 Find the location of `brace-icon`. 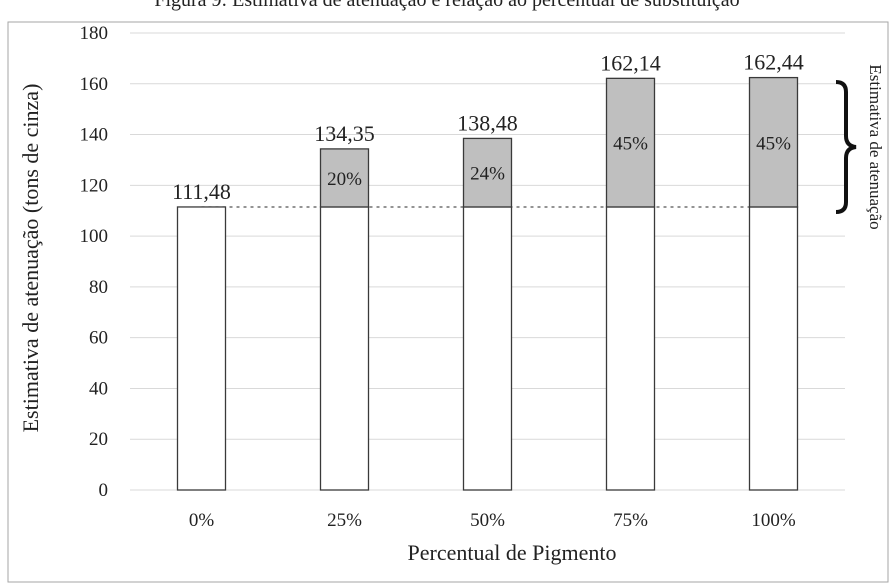

brace-icon is located at coordinates (846, 147).